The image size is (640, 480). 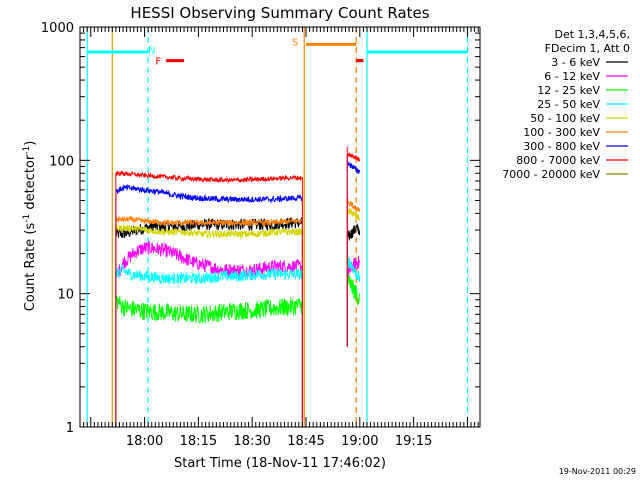 What do you see at coordinates (572, 76) in the screenshot?
I see `legend-label: 6 - 12 keV` at bounding box center [572, 76].